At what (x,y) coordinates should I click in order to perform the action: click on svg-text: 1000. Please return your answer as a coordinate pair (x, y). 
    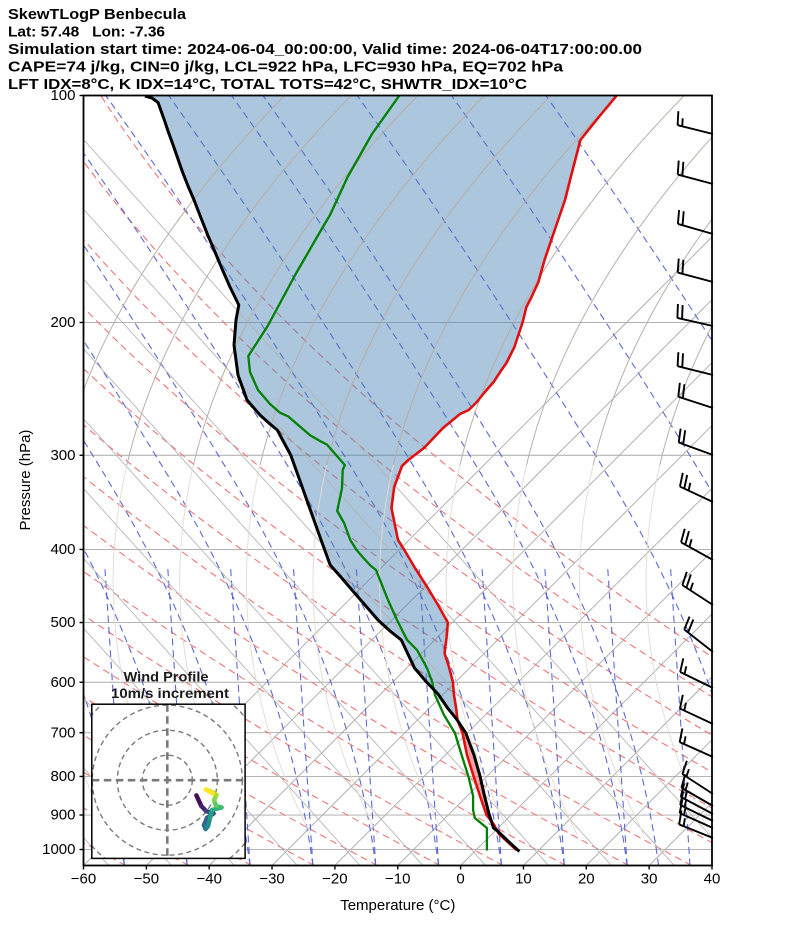
    Looking at the image, I should click on (58, 849).